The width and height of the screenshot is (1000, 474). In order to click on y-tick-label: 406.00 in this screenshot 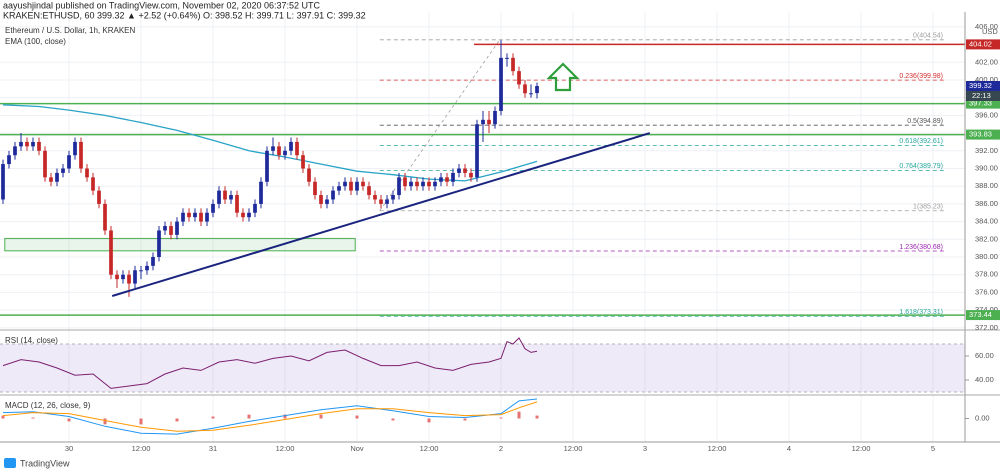, I will do `click(986, 26)`.